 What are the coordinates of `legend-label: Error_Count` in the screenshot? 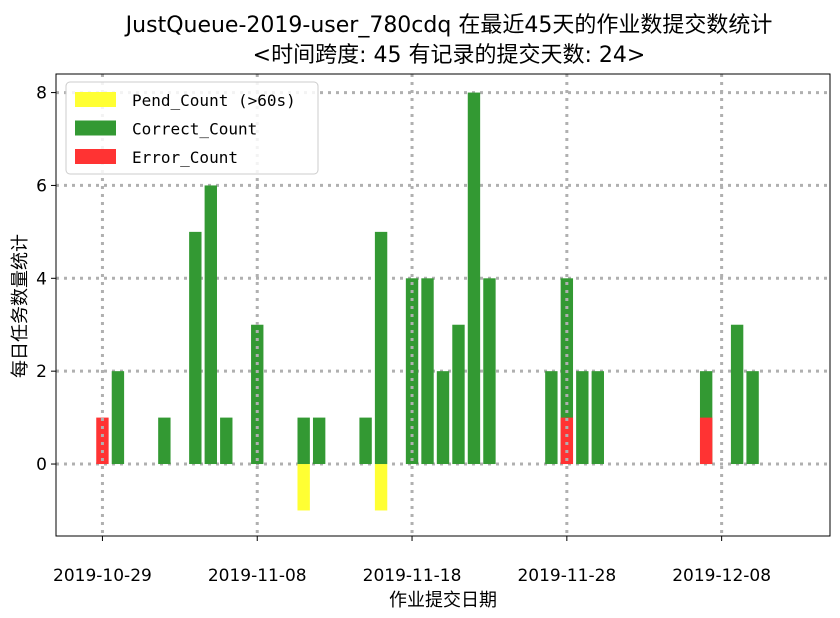 It's located at (185, 157).